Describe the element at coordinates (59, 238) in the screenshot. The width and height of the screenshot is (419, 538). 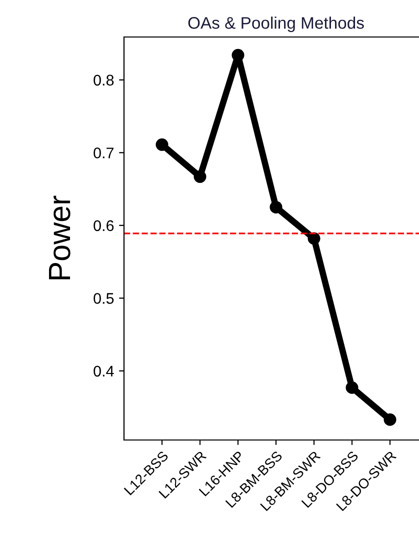
I see `y-axis-title: Power` at that location.